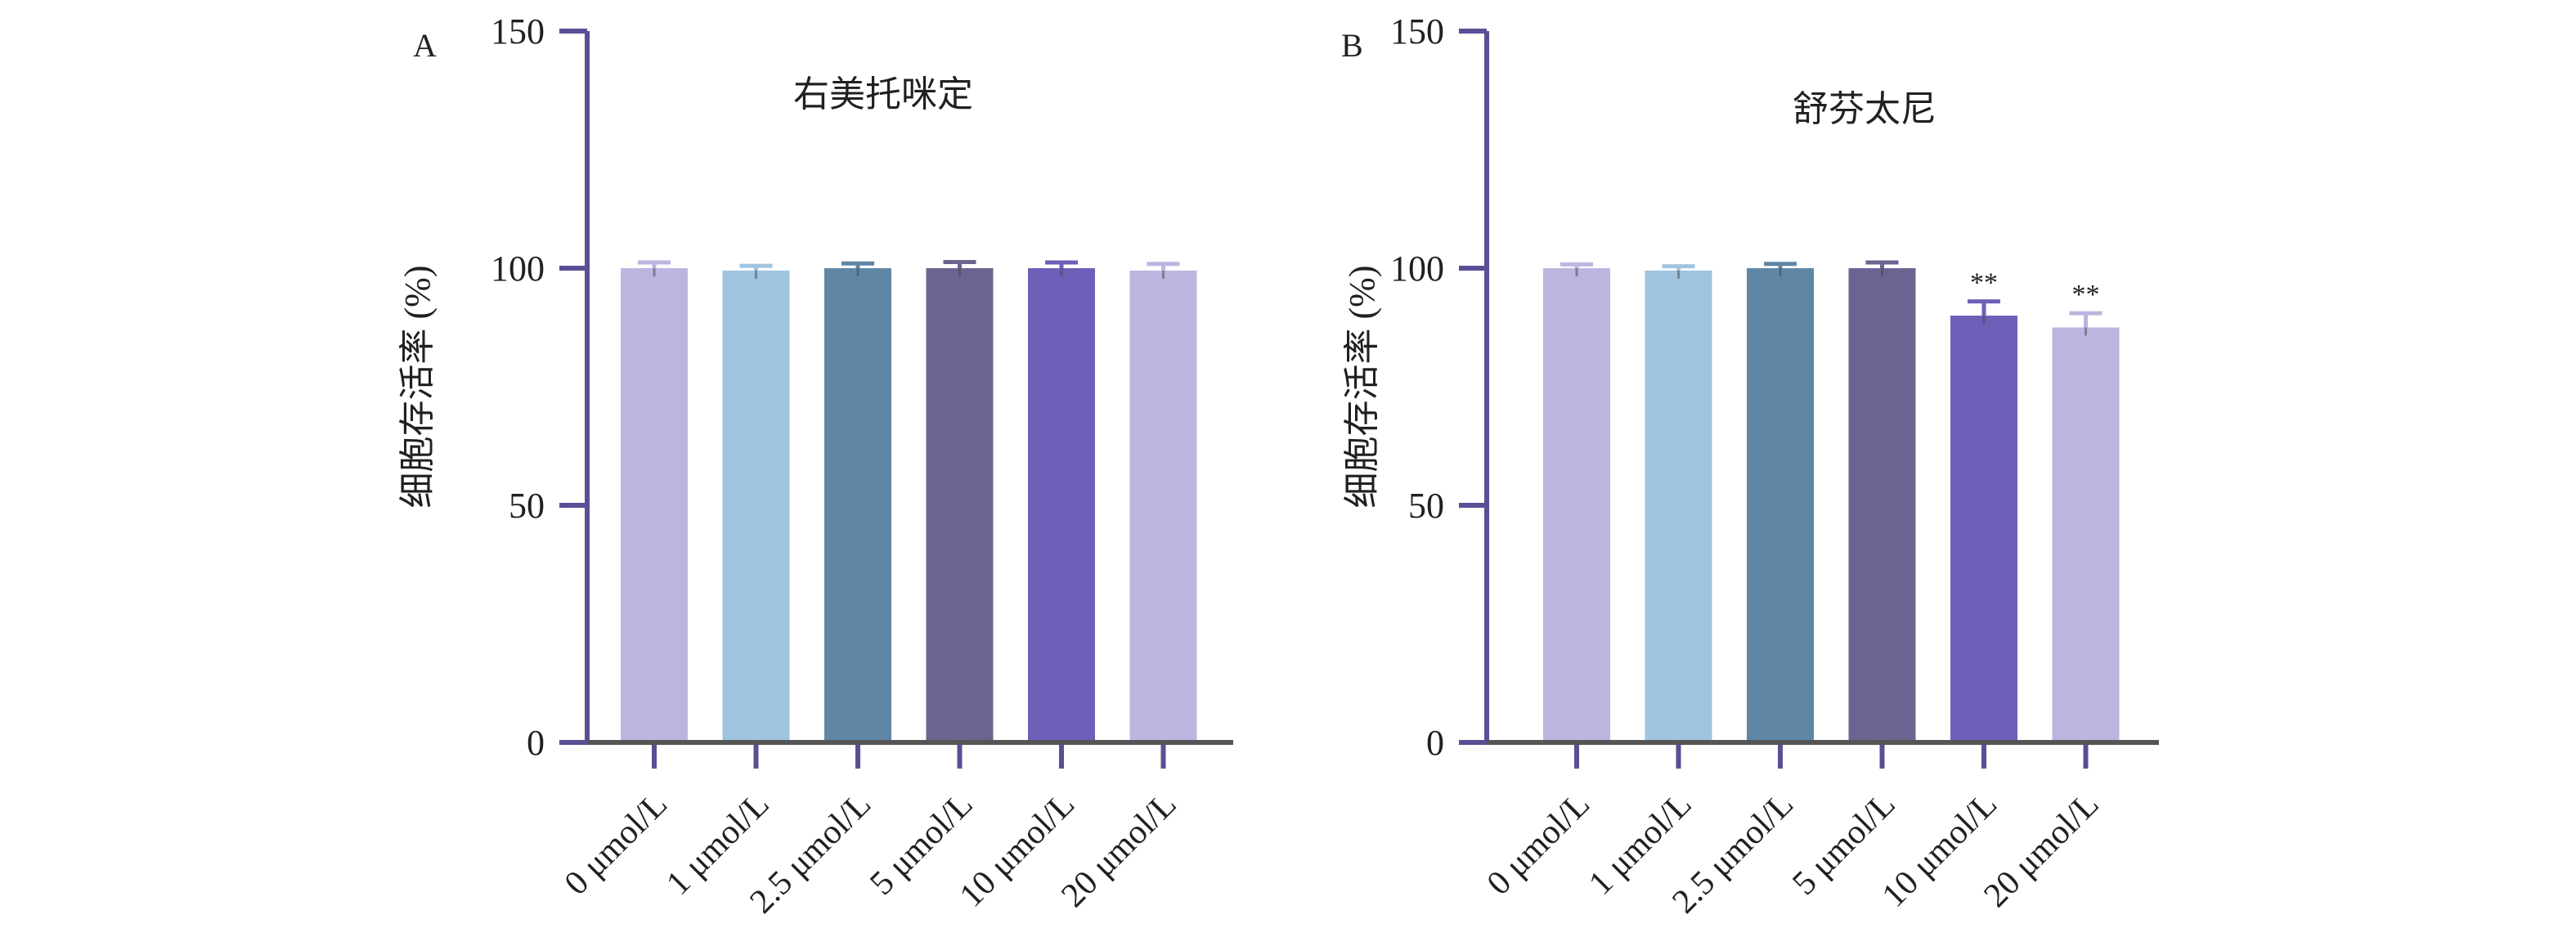 The width and height of the screenshot is (2576, 946). Describe the element at coordinates (883, 94) in the screenshot. I see `chart-title: 右美托咪定` at that location.